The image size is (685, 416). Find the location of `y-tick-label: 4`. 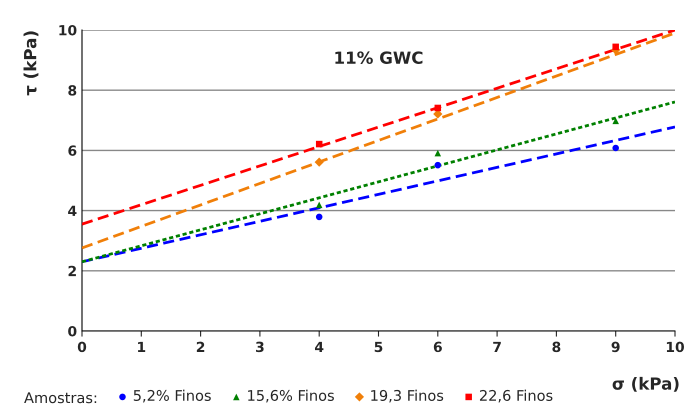

y-tick-label: 4 is located at coordinates (72, 211).